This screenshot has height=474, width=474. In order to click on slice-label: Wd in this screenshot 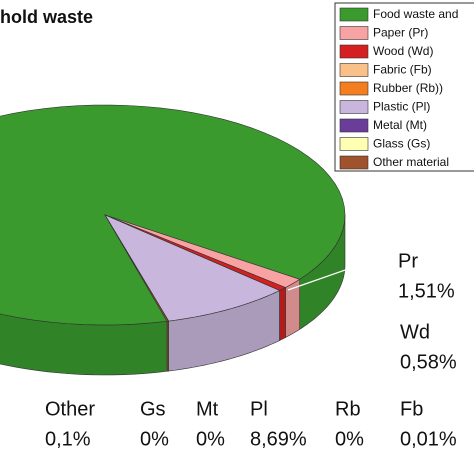, I will do `click(415, 332)`.